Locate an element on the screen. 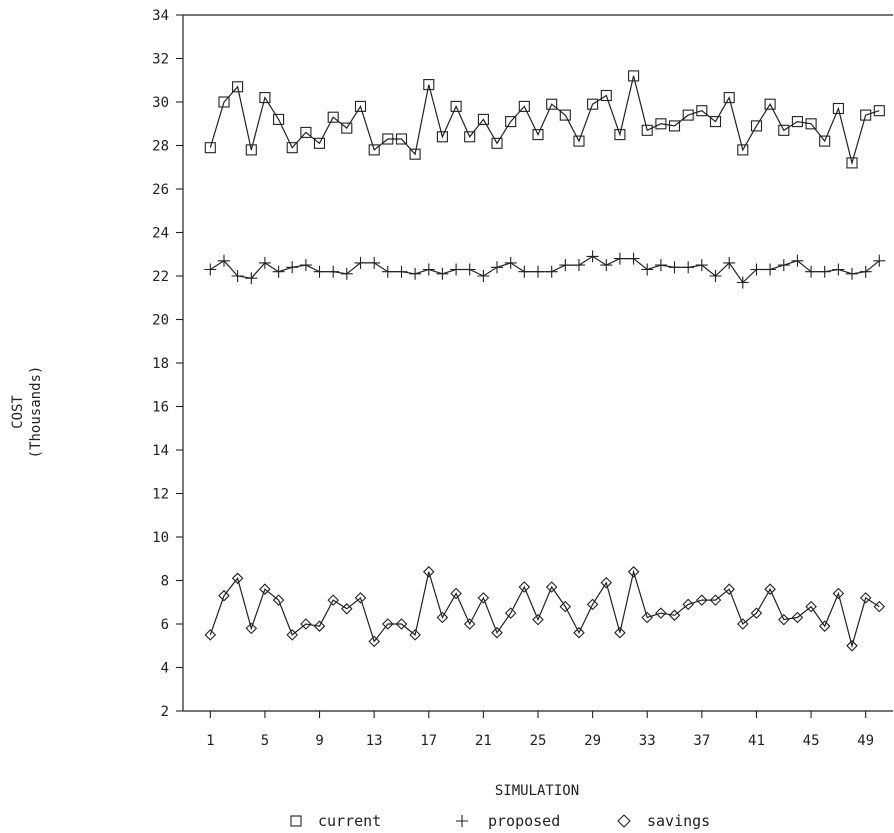  x-tick-label: 45 is located at coordinates (811, 741).